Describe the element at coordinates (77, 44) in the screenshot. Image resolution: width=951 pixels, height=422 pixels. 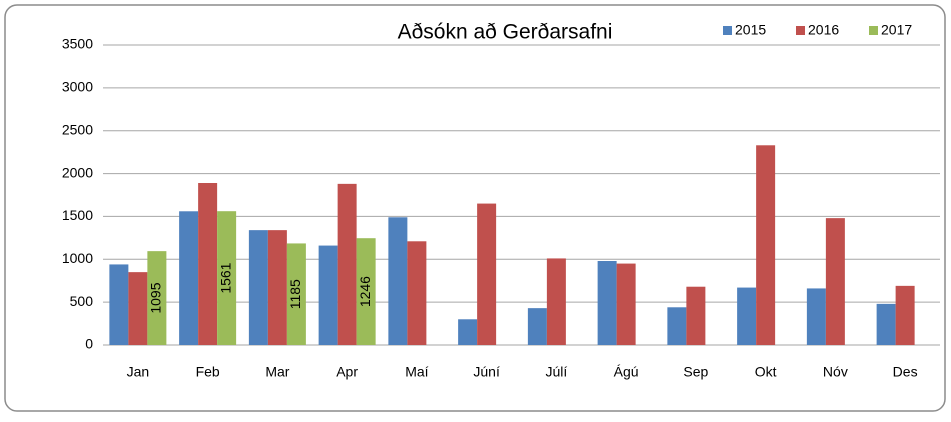
I see `y-tick-label: 3500` at that location.